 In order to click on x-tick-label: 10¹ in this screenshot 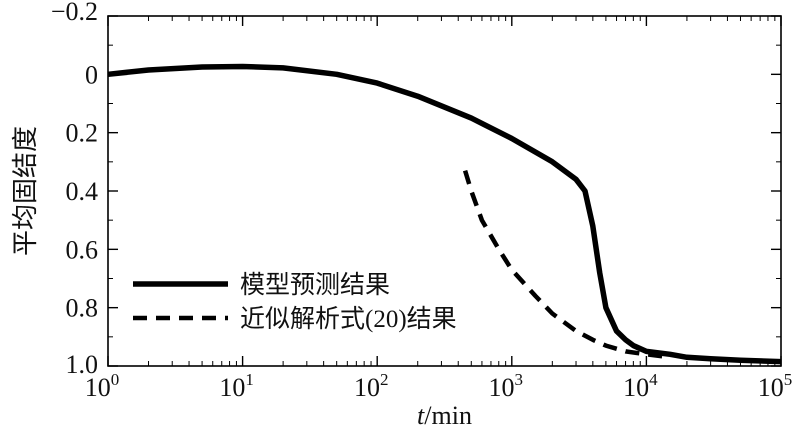, I will do `click(236, 386)`.